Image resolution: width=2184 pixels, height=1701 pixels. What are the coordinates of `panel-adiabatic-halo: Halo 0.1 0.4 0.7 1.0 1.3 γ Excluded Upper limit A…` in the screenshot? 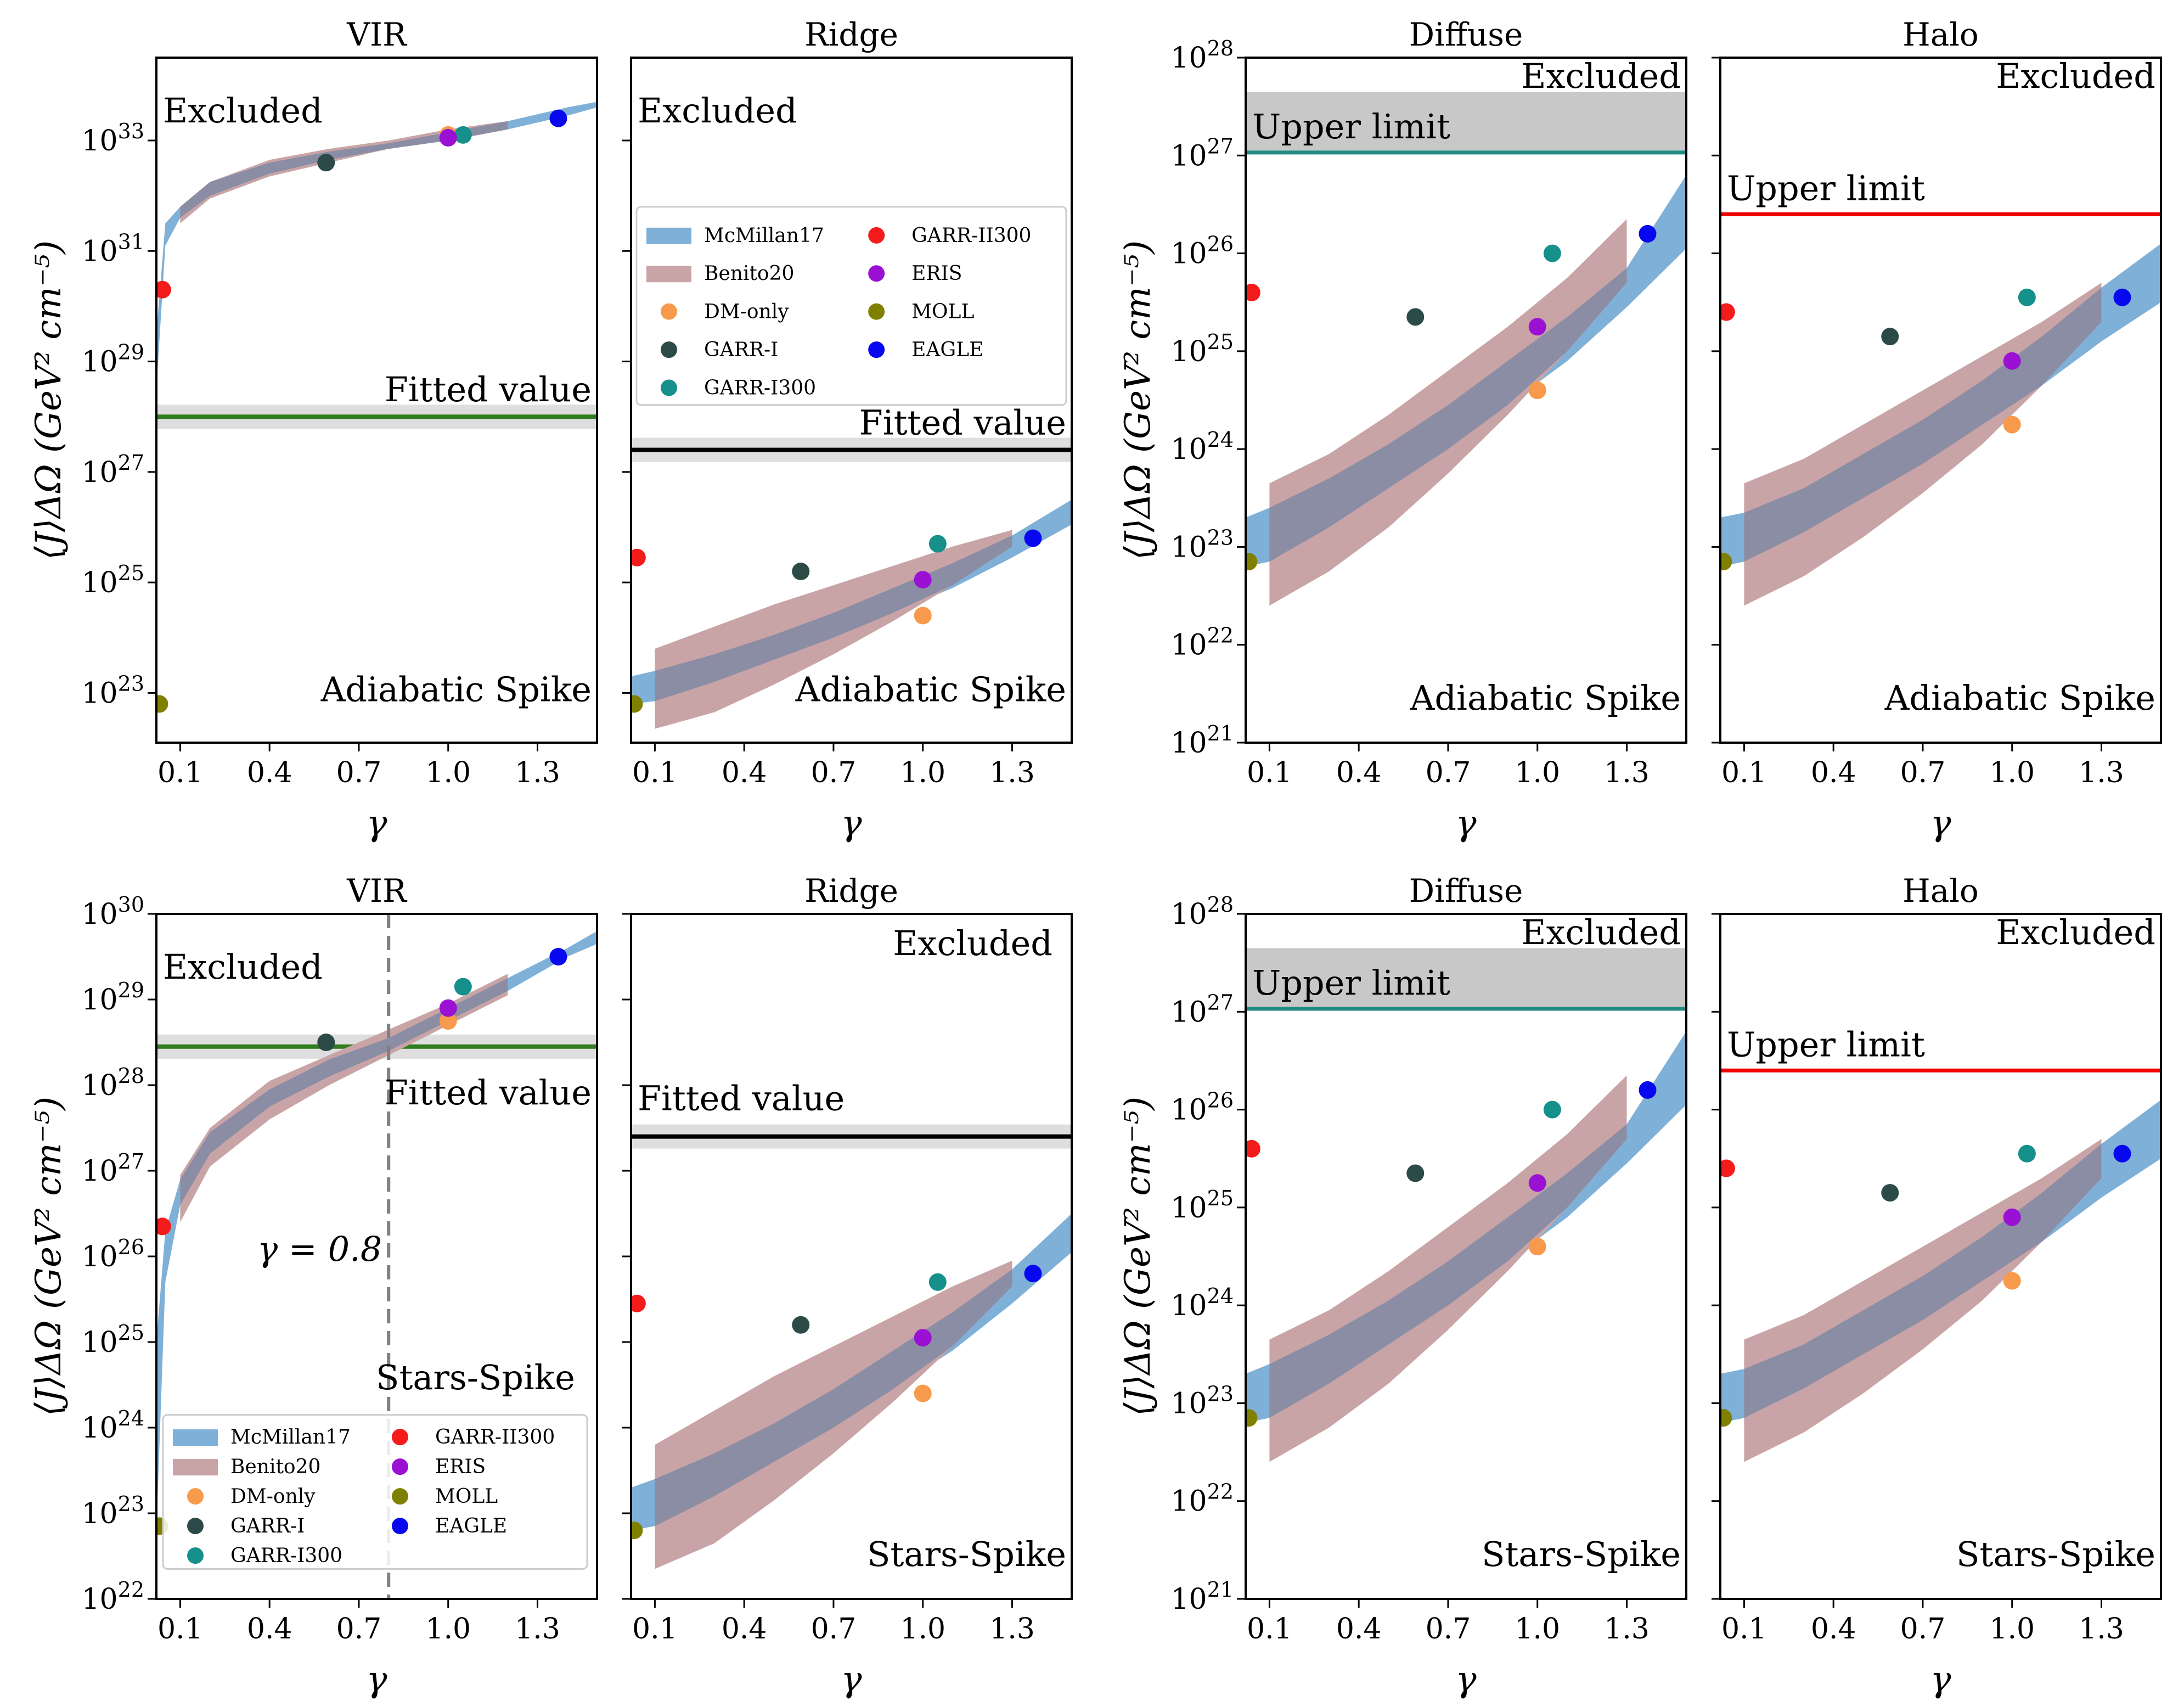 It's located at (1937, 430).